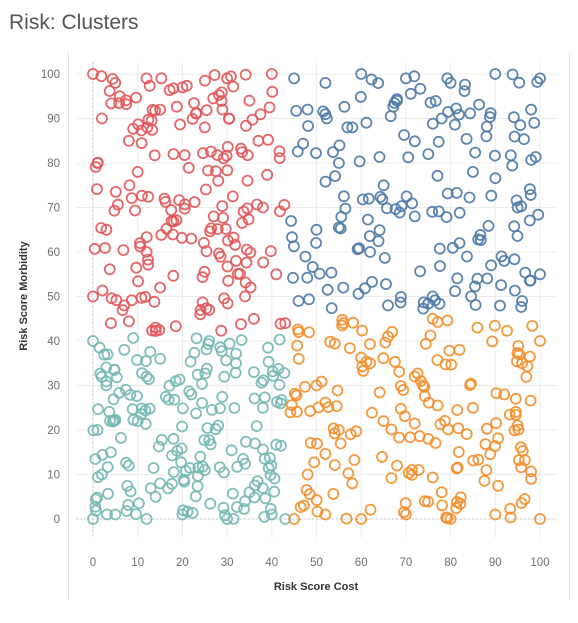 This screenshot has width=578, height=623. What do you see at coordinates (24, 295) in the screenshot?
I see `y-axis-title: Risk Score Morbidity` at bounding box center [24, 295].